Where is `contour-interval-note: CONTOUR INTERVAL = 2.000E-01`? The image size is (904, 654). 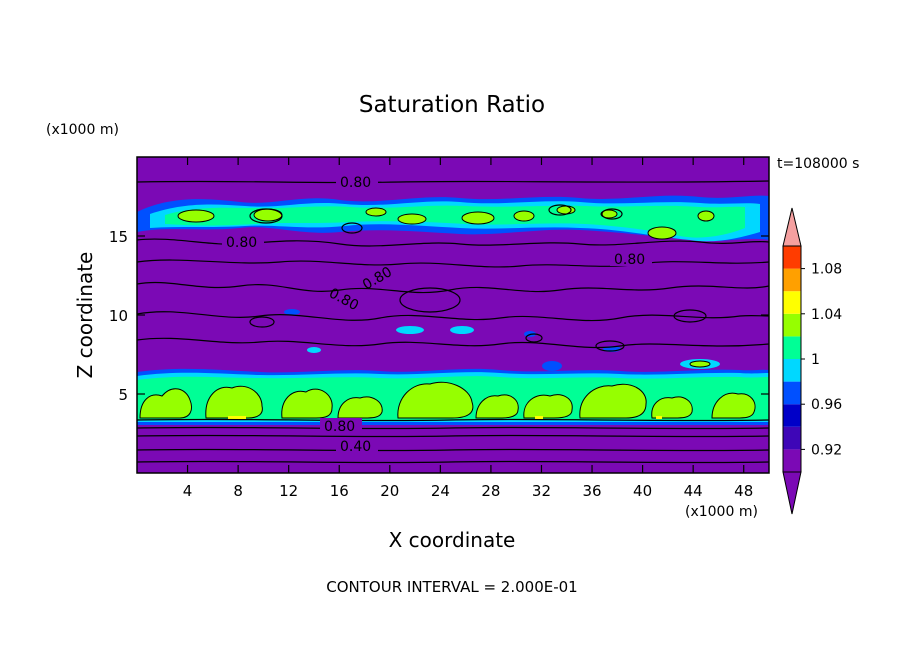 contour-interval-note: CONTOUR INTERVAL = 2.000E-01 is located at coordinates (451, 587).